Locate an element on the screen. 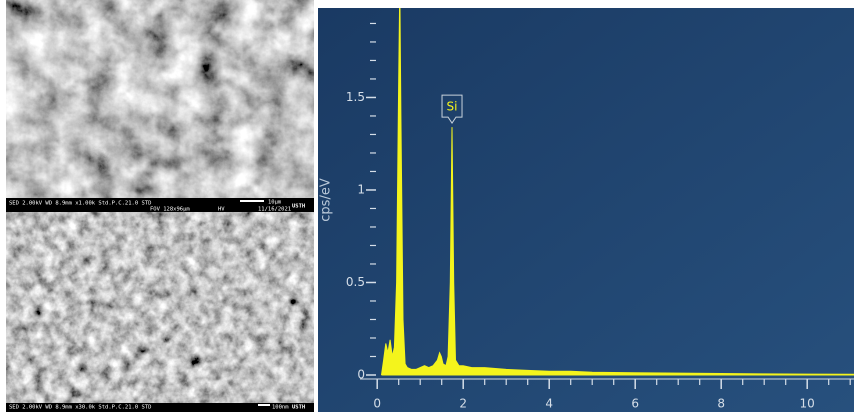 Image resolution: width=854 pixels, height=412 pixels. y-tick-label: 0 is located at coordinates (361, 374).